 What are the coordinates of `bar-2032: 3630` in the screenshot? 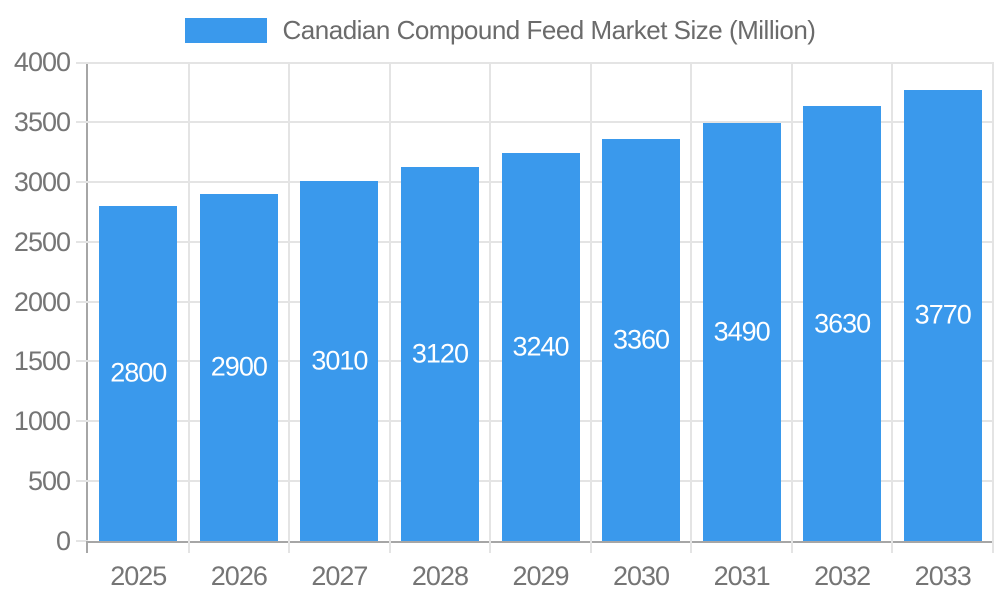 It's located at (842, 323).